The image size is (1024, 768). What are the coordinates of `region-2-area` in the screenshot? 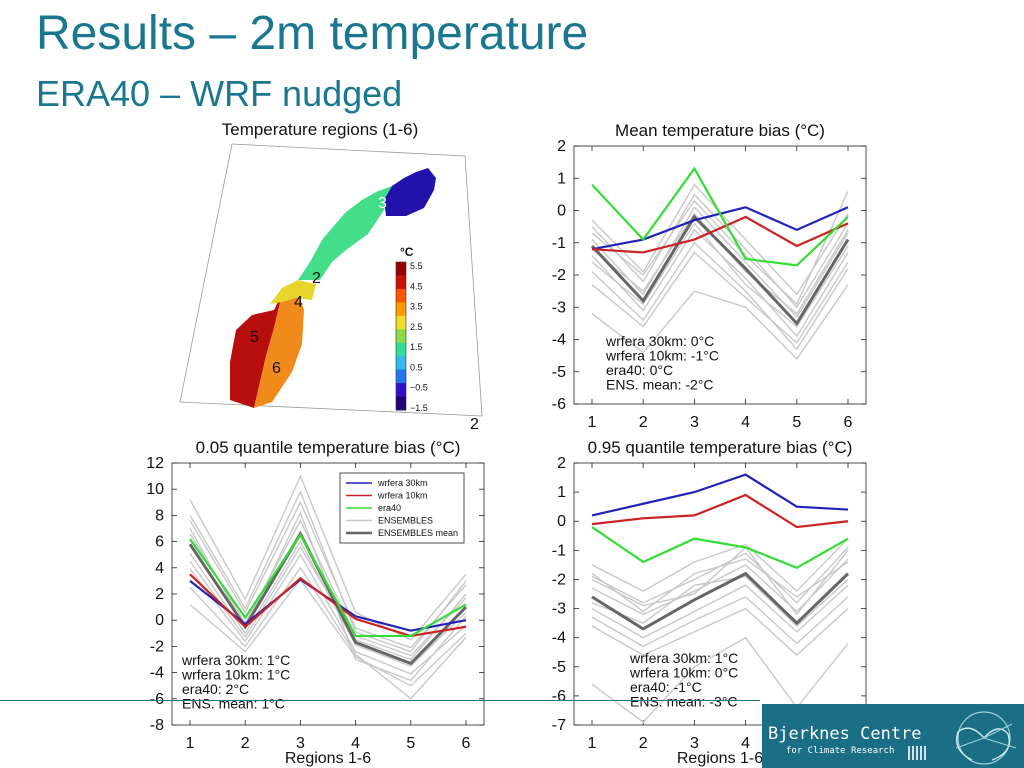 It's located at (345, 233).